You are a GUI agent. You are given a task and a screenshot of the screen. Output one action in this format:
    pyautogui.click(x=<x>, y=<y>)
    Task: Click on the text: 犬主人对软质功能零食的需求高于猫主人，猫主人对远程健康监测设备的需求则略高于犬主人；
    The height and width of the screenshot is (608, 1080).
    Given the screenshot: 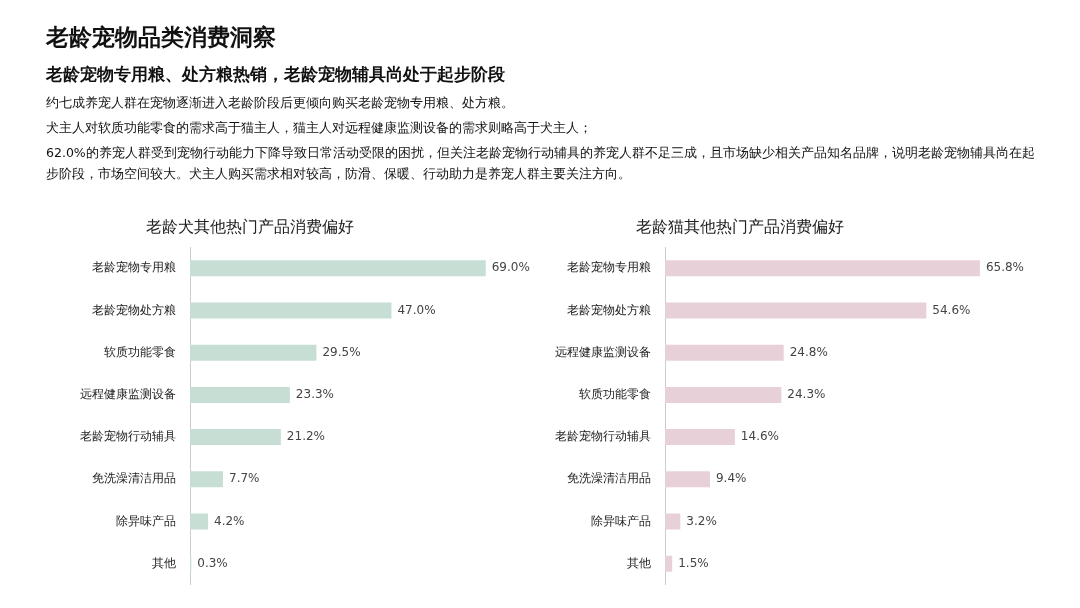 What is the action you would take?
    pyautogui.click(x=319, y=128)
    